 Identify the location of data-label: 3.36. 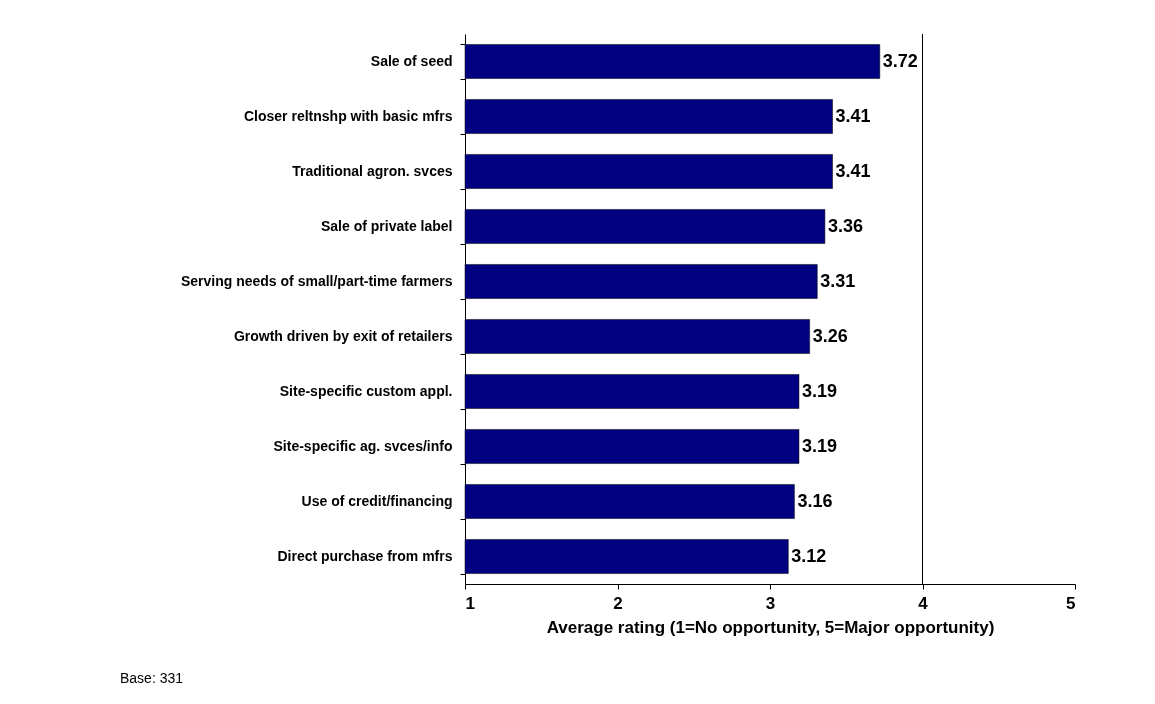
(845, 225).